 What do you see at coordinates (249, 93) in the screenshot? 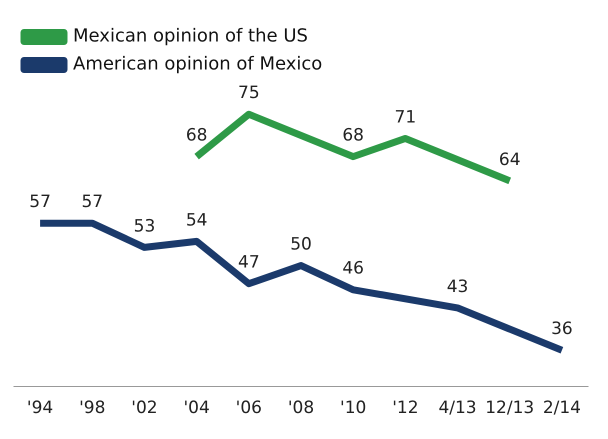
I see `data-label: 75` at bounding box center [249, 93].